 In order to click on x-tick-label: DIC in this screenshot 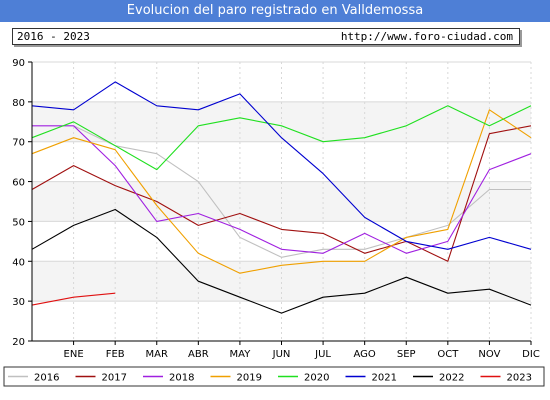, I will do `click(531, 354)`.